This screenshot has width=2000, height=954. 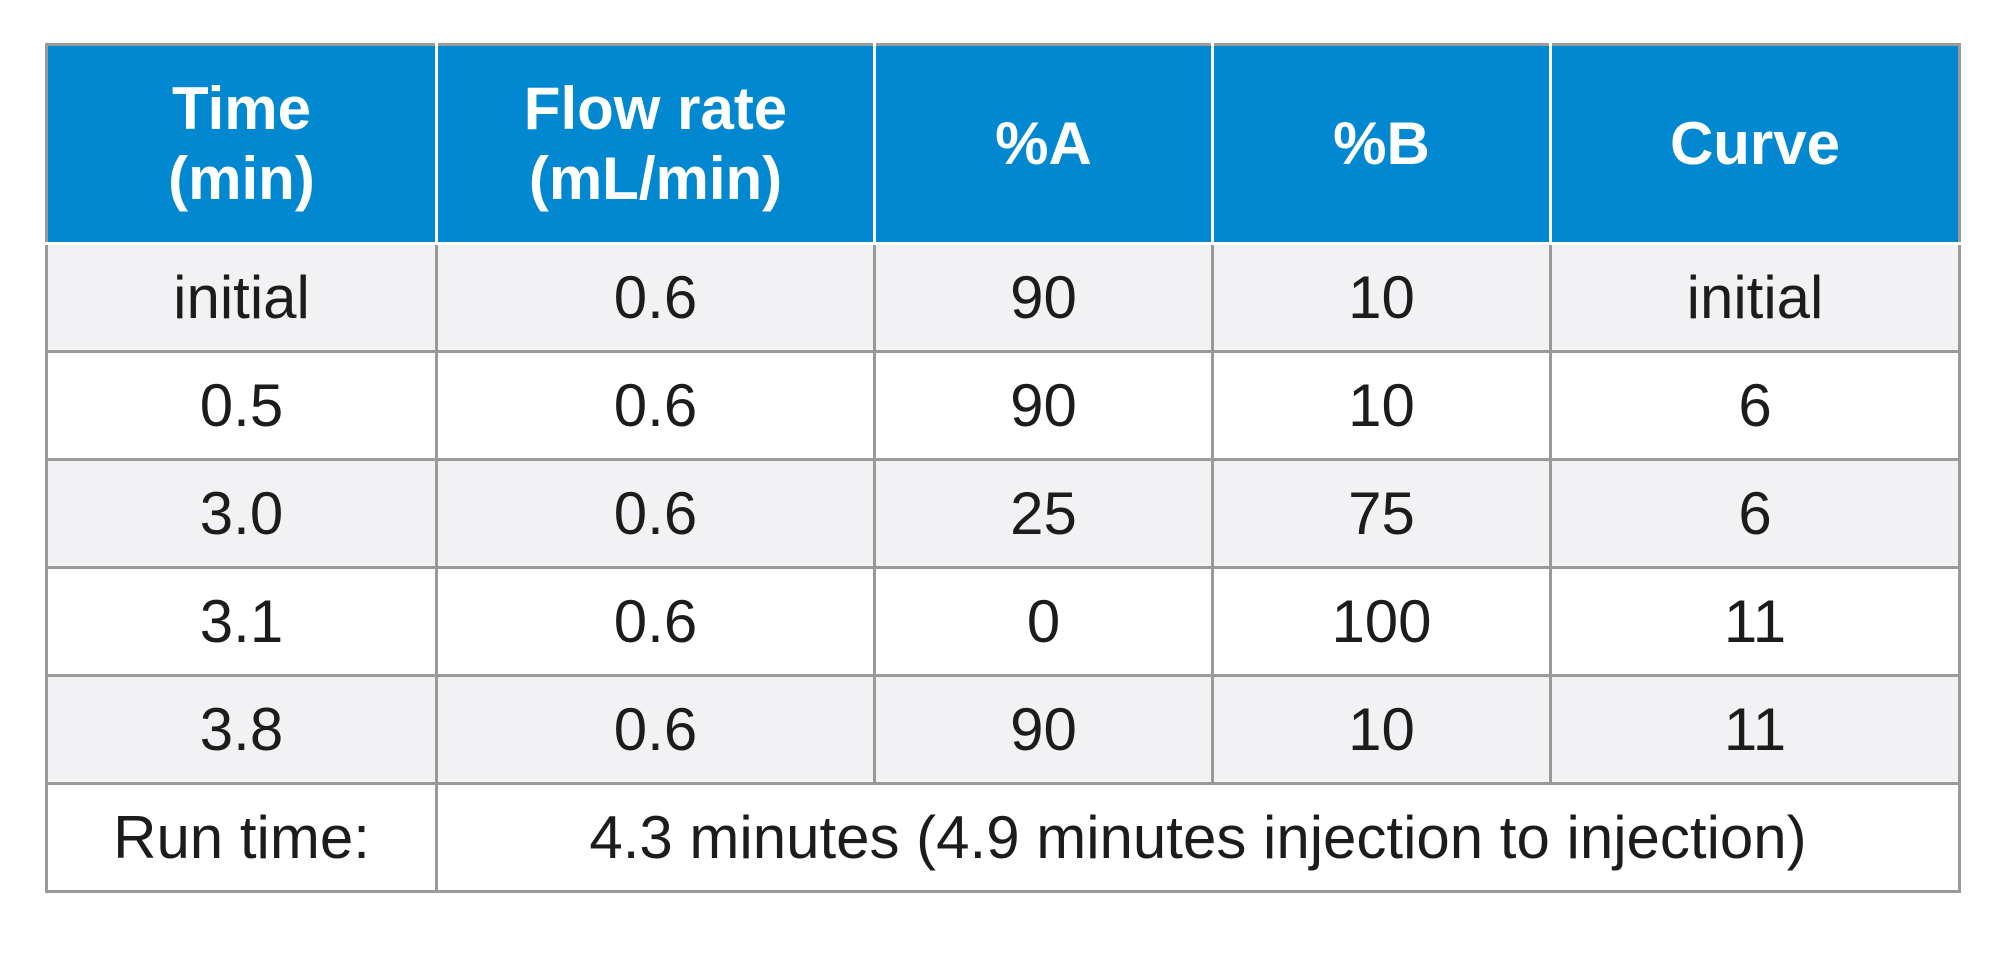 I want to click on table-row: initial 0.6 90 10 initial, so click(x=1003, y=297).